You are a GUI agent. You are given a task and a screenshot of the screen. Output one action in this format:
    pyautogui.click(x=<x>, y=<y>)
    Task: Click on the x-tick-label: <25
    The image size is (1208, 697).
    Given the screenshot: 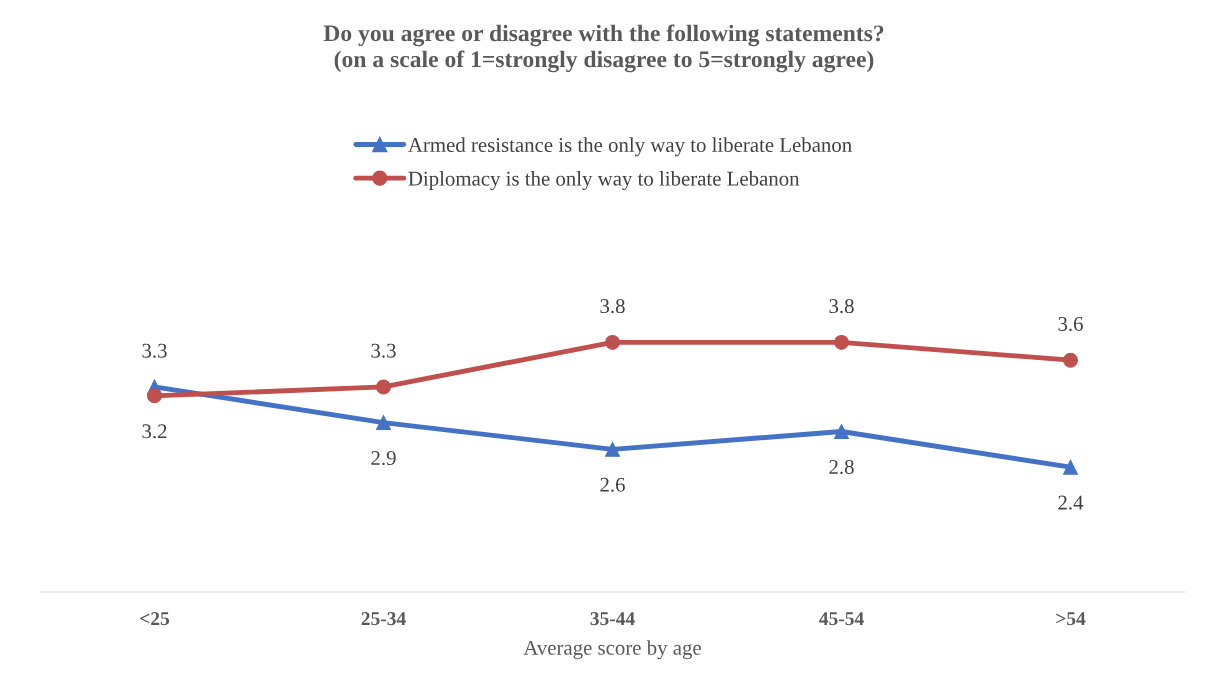 What is the action you would take?
    pyautogui.click(x=155, y=619)
    